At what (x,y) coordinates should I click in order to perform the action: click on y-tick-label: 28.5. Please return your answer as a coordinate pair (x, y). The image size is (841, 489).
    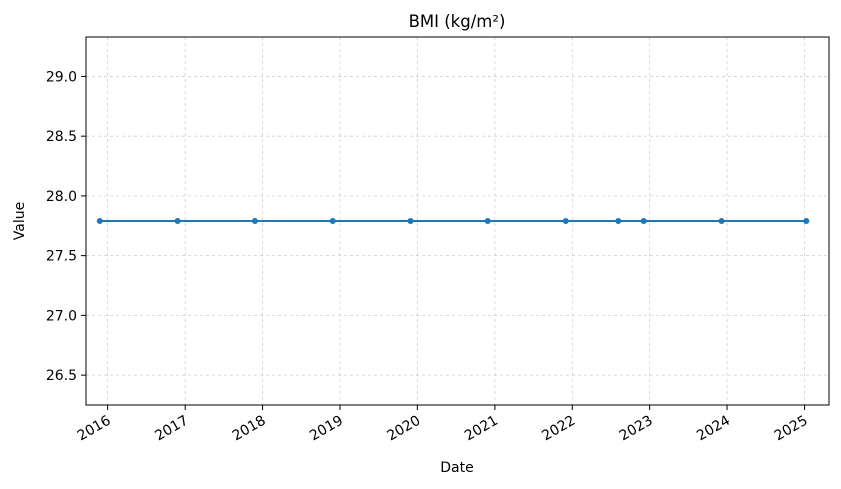
    Looking at the image, I should click on (61, 137).